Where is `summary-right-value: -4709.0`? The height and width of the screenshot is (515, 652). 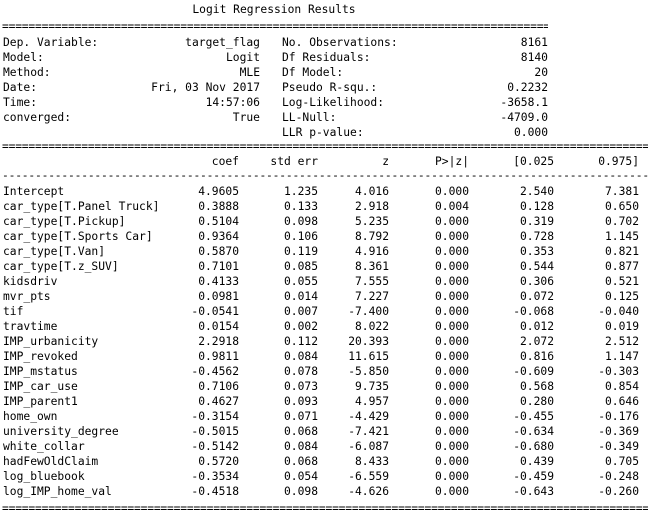 summary-right-value: -4709.0 is located at coordinates (524, 117).